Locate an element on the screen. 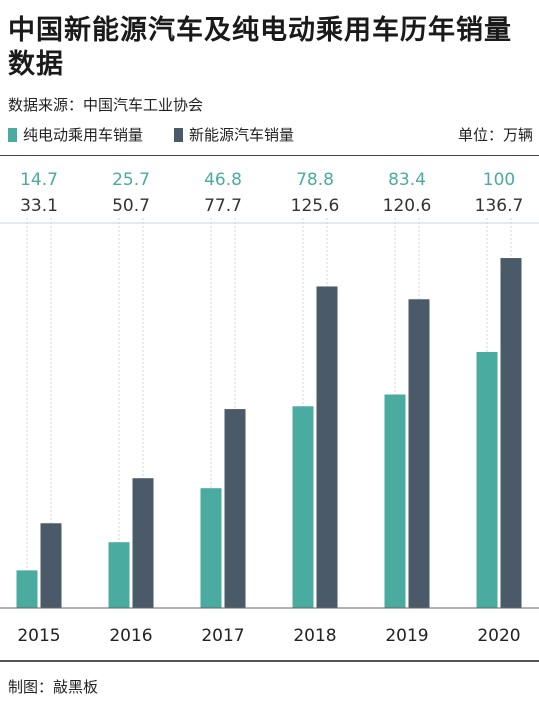 This screenshot has height=720, width=539. legend-label-nev: 新能源汽车销量 is located at coordinates (242, 135).